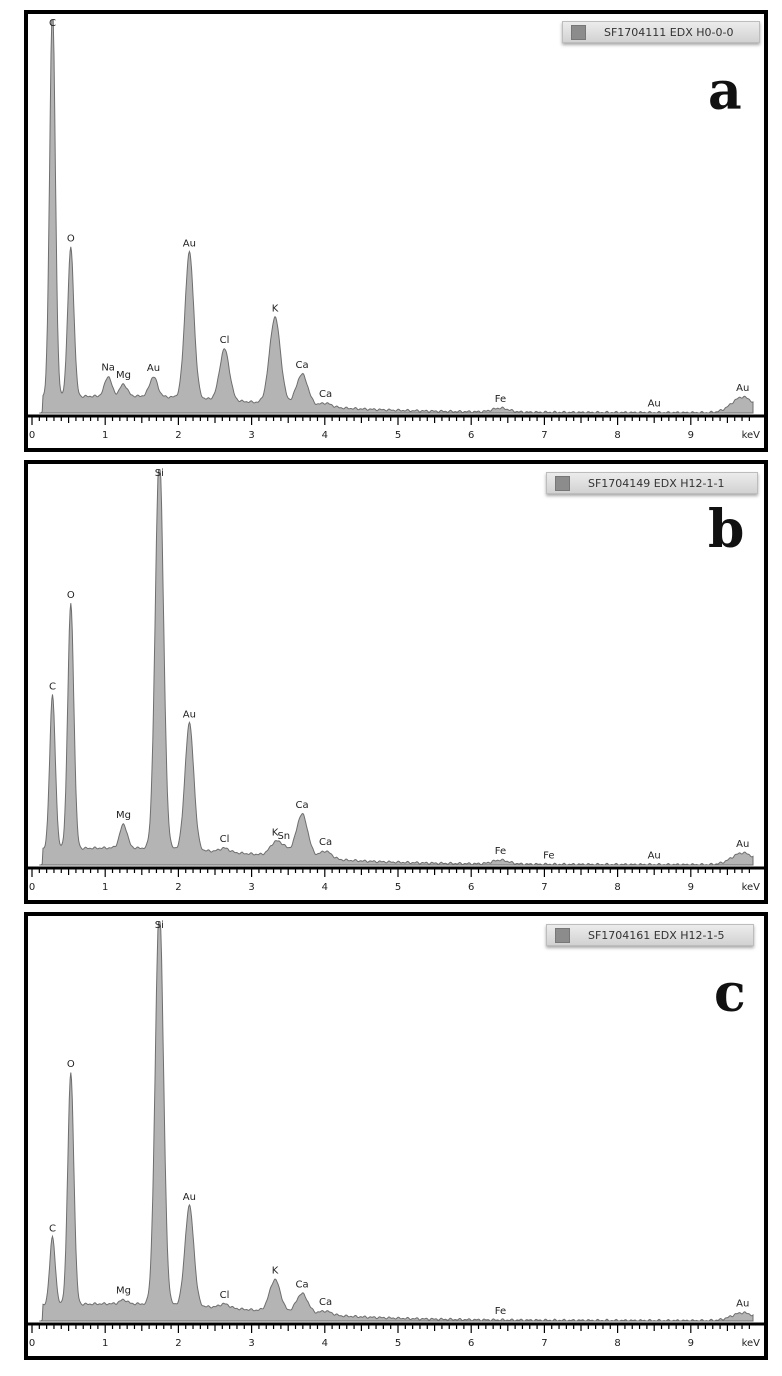 The image size is (782, 1376). What do you see at coordinates (730, 993) in the screenshot?
I see `panel-label: c` at bounding box center [730, 993].